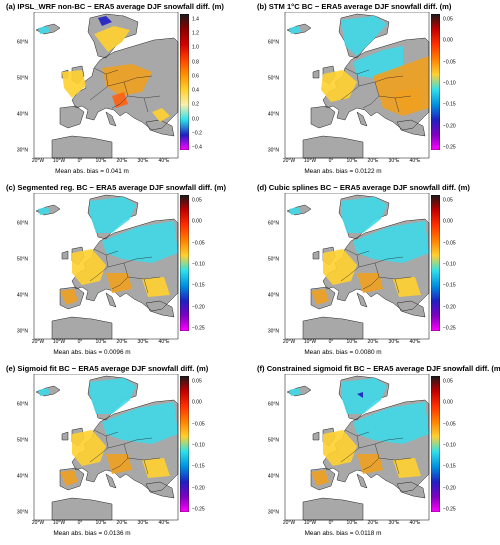 This screenshot has height=545, width=500. I want to click on latitude-label: 30°N, so click(273, 150).